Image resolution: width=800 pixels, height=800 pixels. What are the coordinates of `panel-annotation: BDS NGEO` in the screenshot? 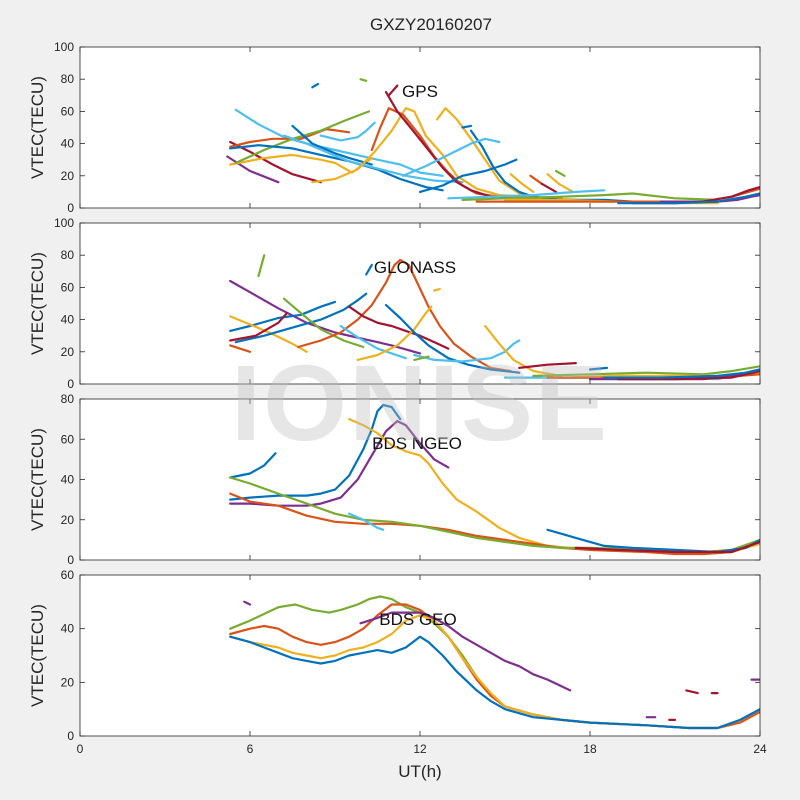 It's located at (417, 443).